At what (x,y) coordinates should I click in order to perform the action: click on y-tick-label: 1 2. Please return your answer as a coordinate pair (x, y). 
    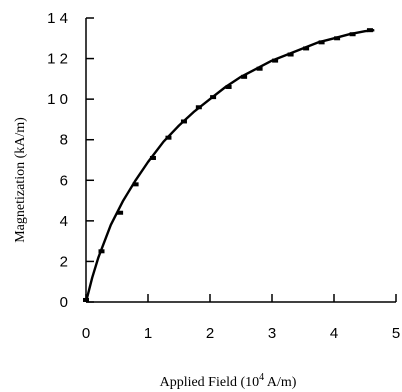
    Looking at the image, I should click on (57, 59).